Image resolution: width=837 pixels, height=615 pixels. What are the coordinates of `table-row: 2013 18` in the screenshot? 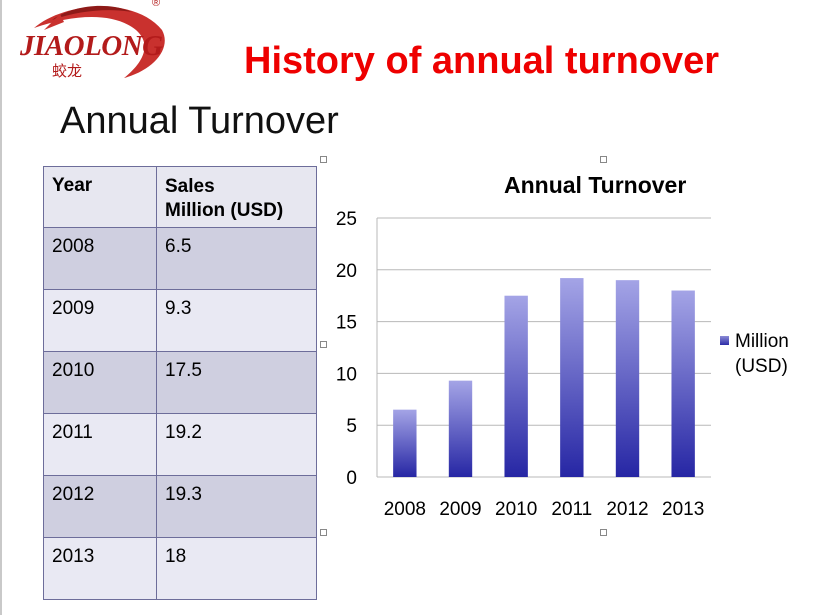 It's located at (180, 568).